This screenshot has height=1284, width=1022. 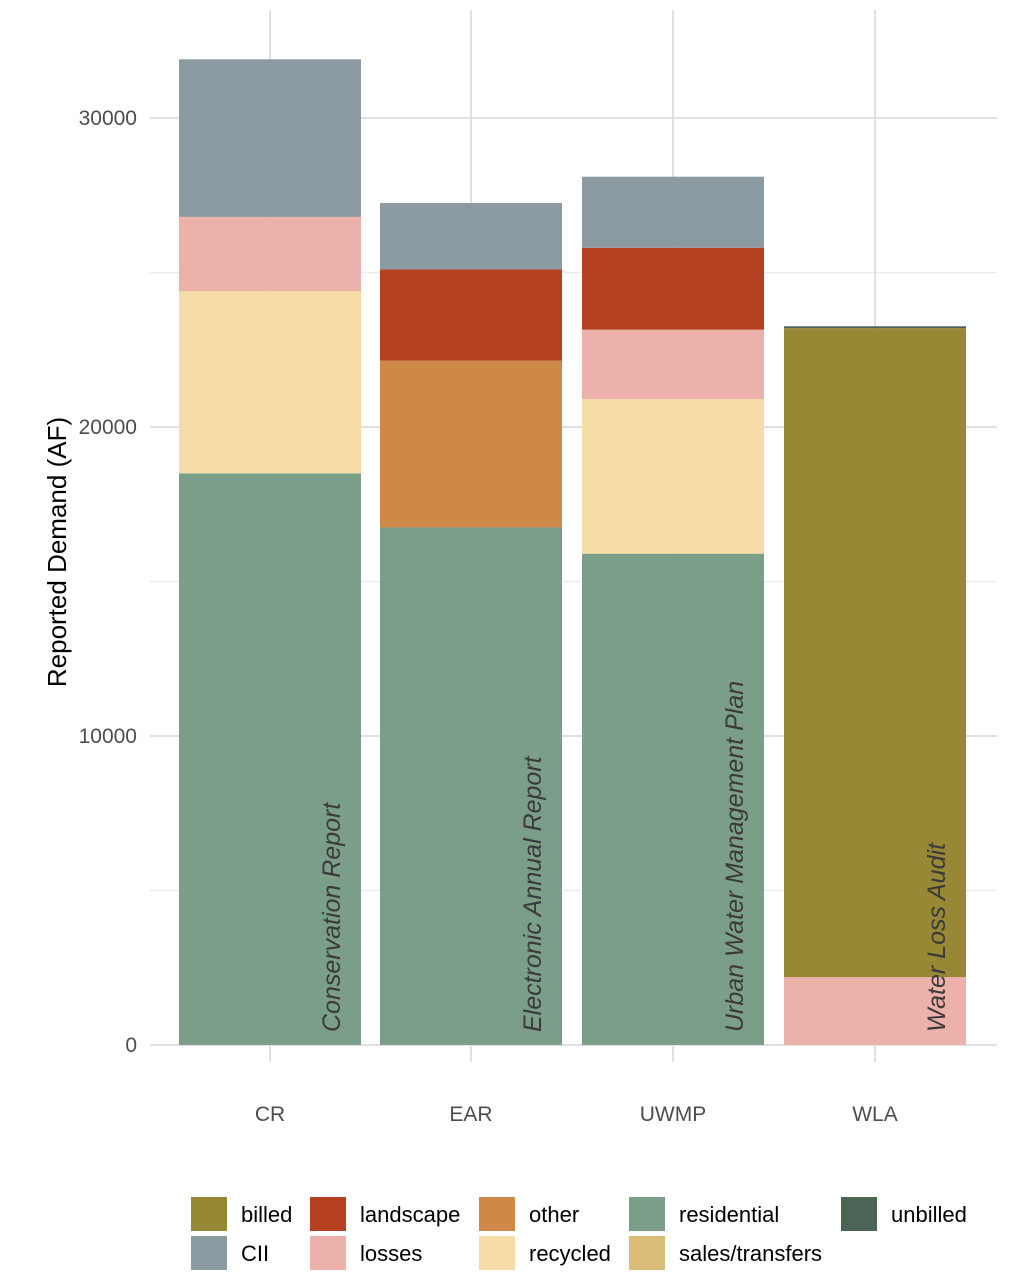 I want to click on x-tick-label-wla: WLA, so click(x=875, y=1114).